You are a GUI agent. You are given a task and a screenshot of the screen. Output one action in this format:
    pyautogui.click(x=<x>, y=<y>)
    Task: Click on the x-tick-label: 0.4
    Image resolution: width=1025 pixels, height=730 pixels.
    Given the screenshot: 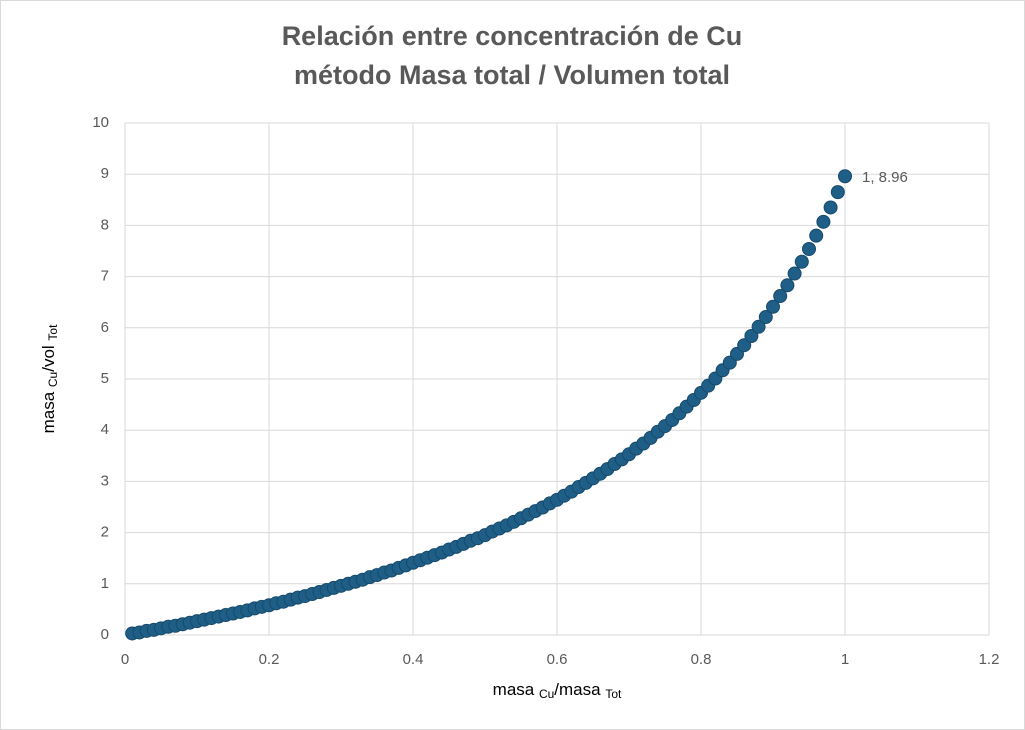 What is the action you would take?
    pyautogui.click(x=413, y=659)
    